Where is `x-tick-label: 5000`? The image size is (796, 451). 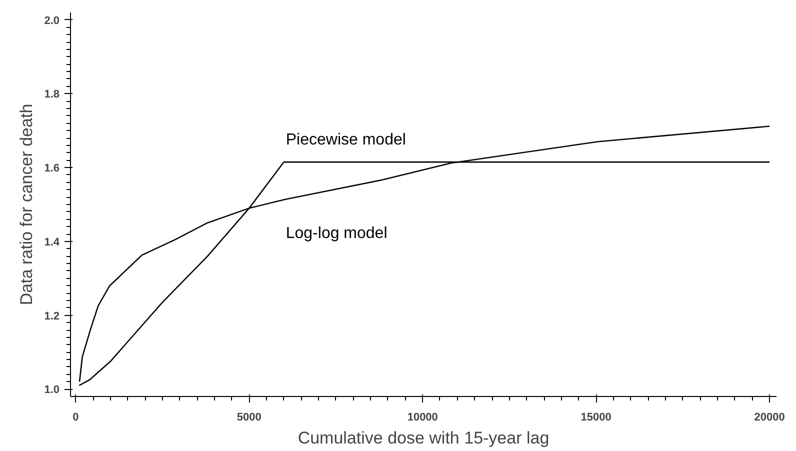
x-tick-label: 5000 is located at coordinates (249, 418).